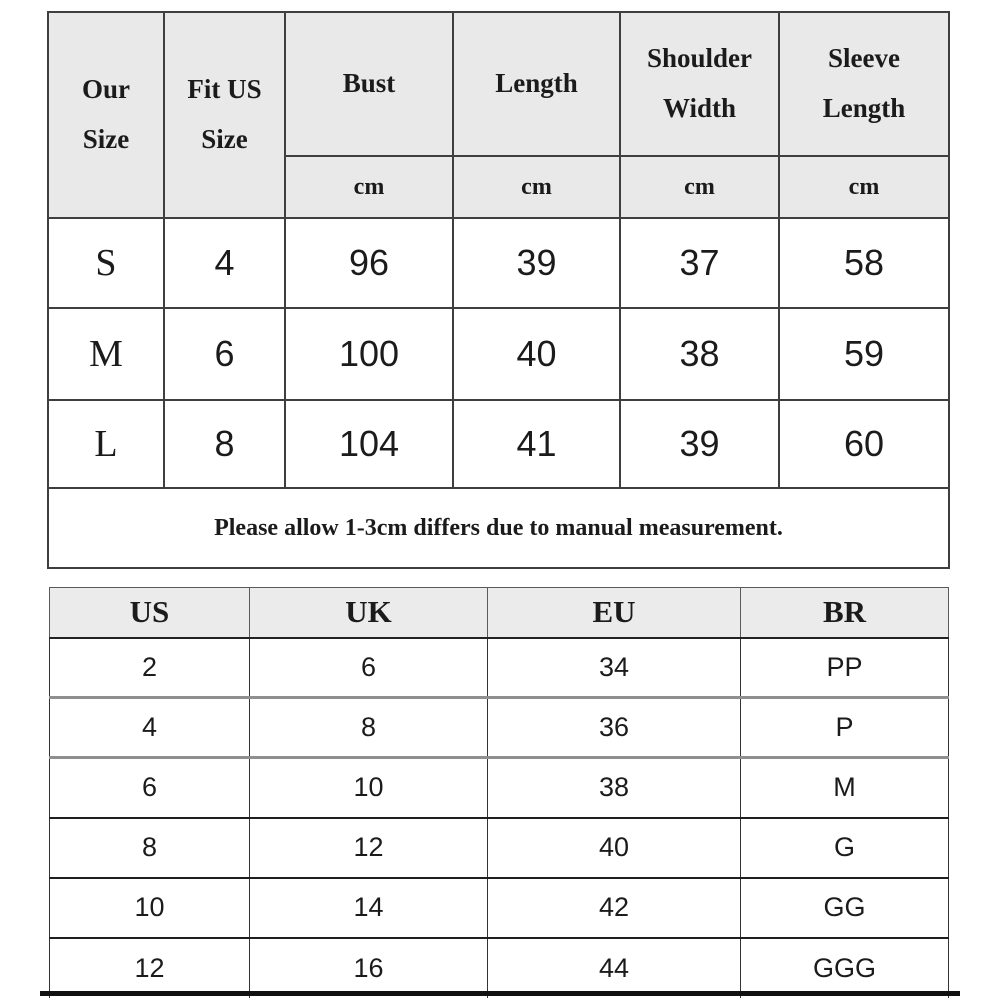 The image size is (1000, 1000). I want to click on cell-us: 12, so click(149, 967).